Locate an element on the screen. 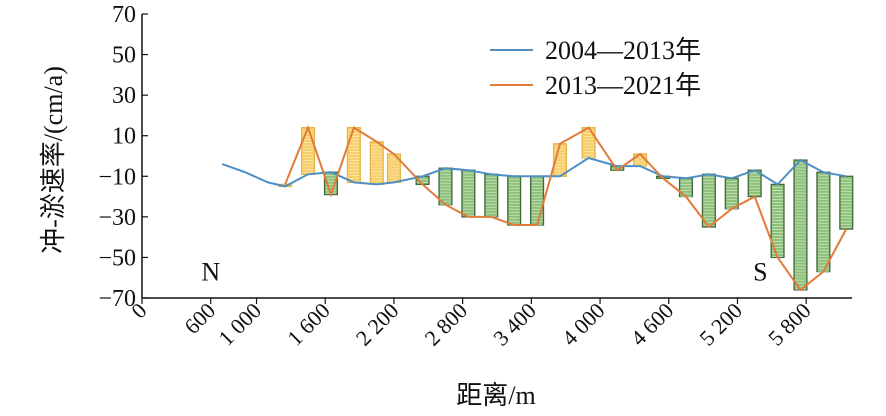 This screenshot has height=416, width=886. x-axis-label: 距离/m is located at coordinates (495, 395).